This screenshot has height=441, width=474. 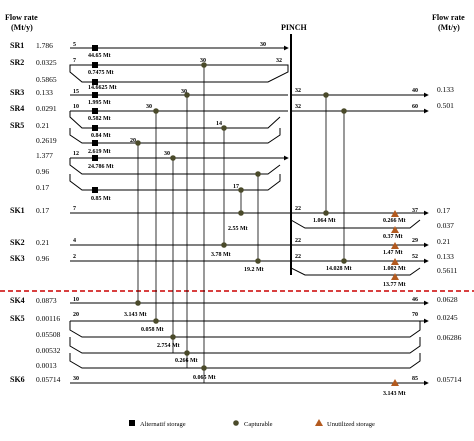 I want to click on flow-value-left: 0.0013, so click(x=46, y=365).